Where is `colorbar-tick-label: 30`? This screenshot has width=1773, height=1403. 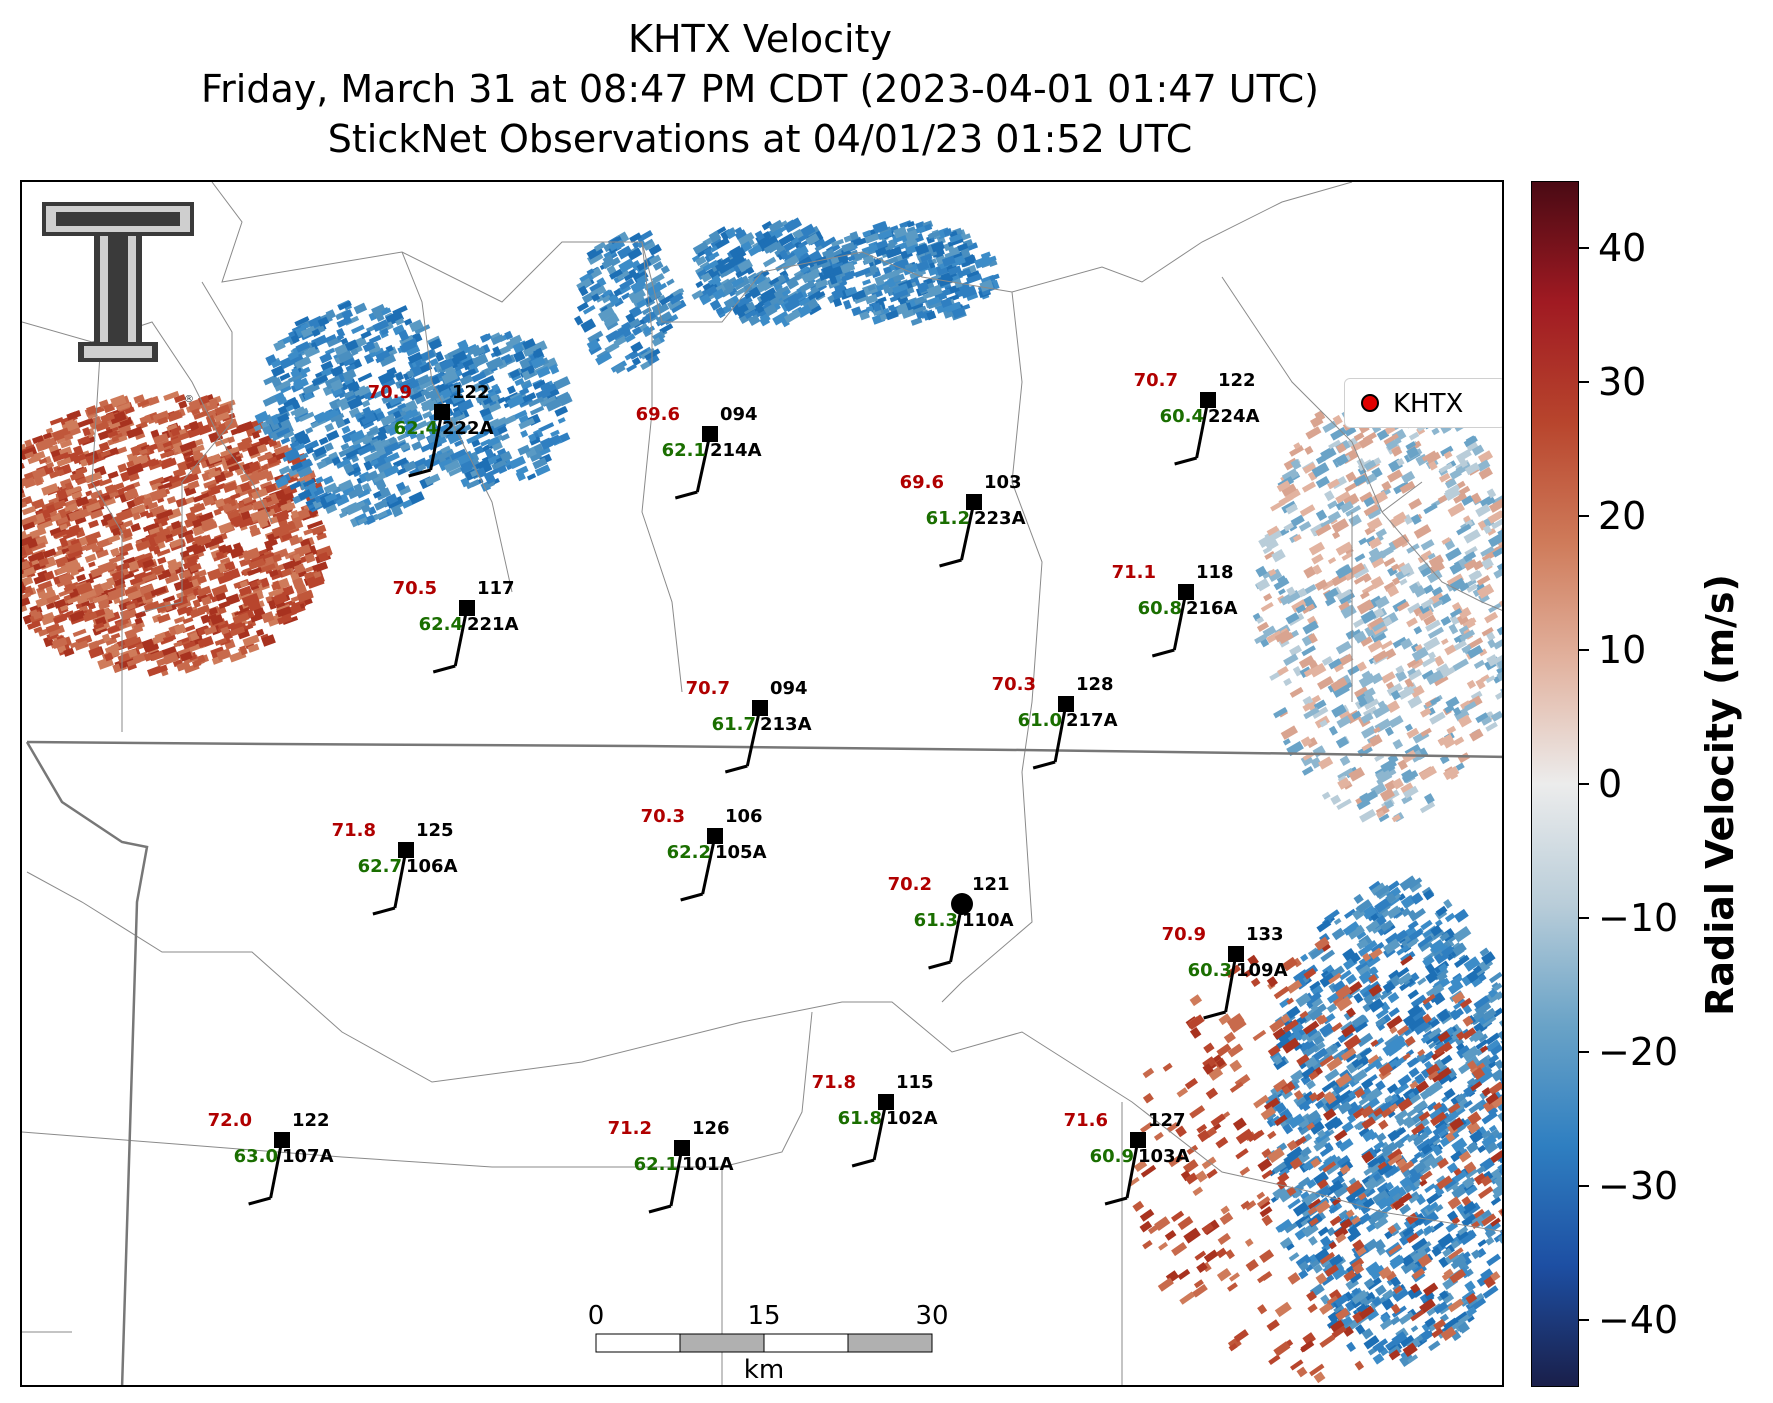
colorbar-tick-label: 30 is located at coordinates (1622, 382).